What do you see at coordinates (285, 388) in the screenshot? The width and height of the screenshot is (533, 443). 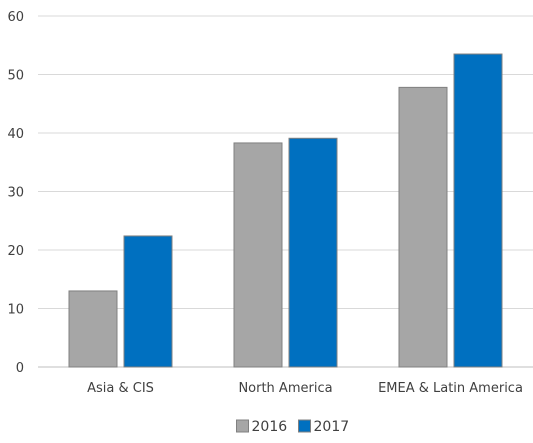 I see `x-category-label: North America` at bounding box center [285, 388].